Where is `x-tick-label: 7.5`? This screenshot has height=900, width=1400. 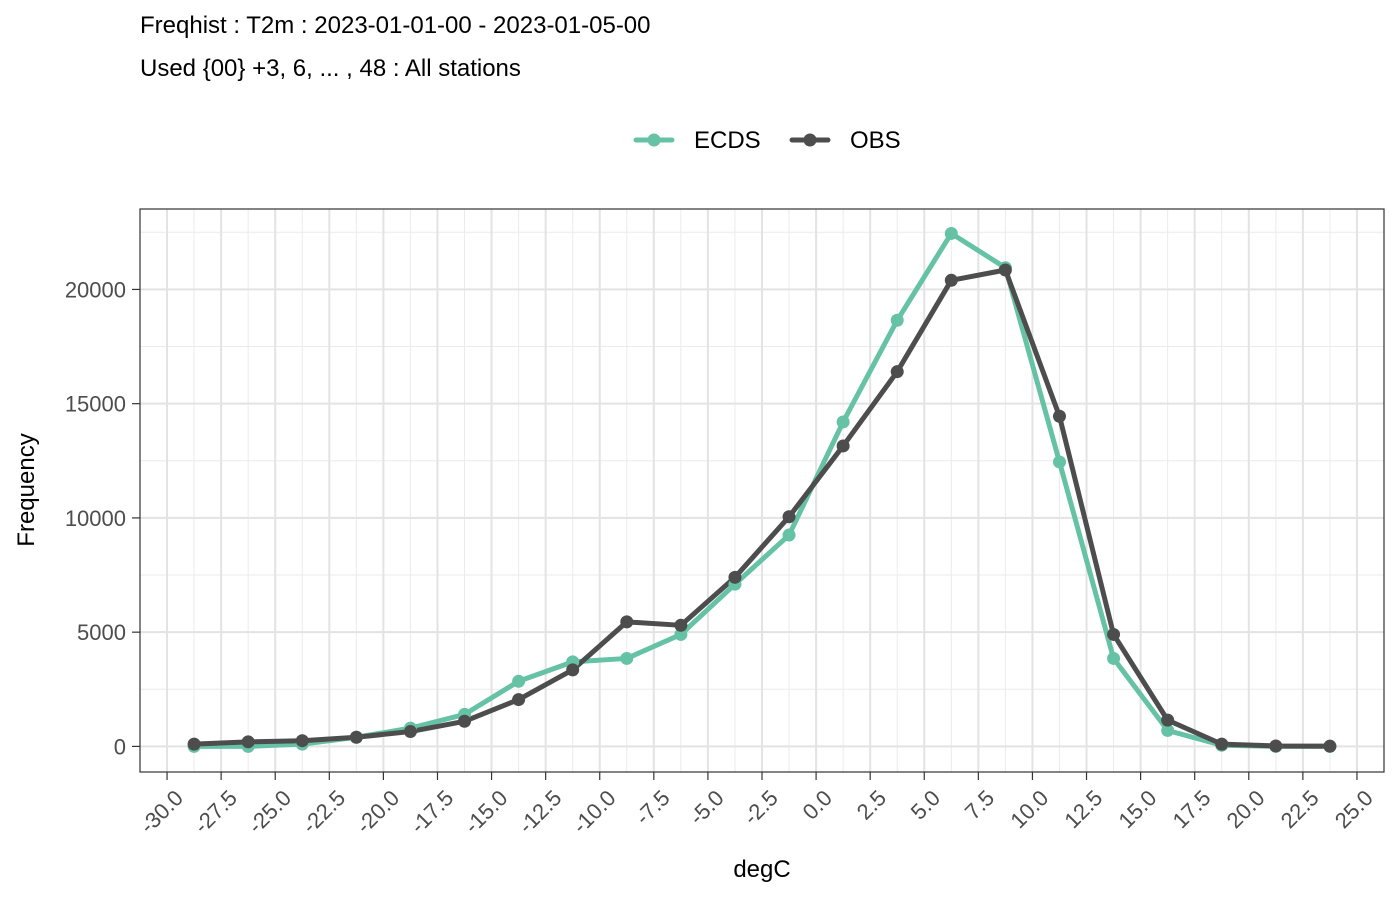 x-tick-label: 7.5 is located at coordinates (979, 804).